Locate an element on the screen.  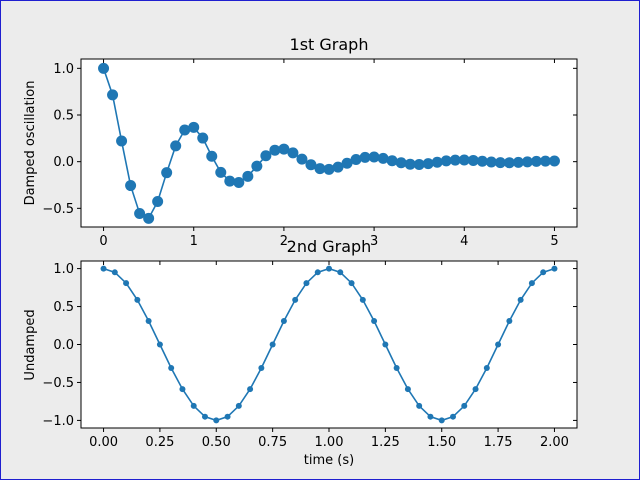
x-tick-label: 5 is located at coordinates (554, 241).